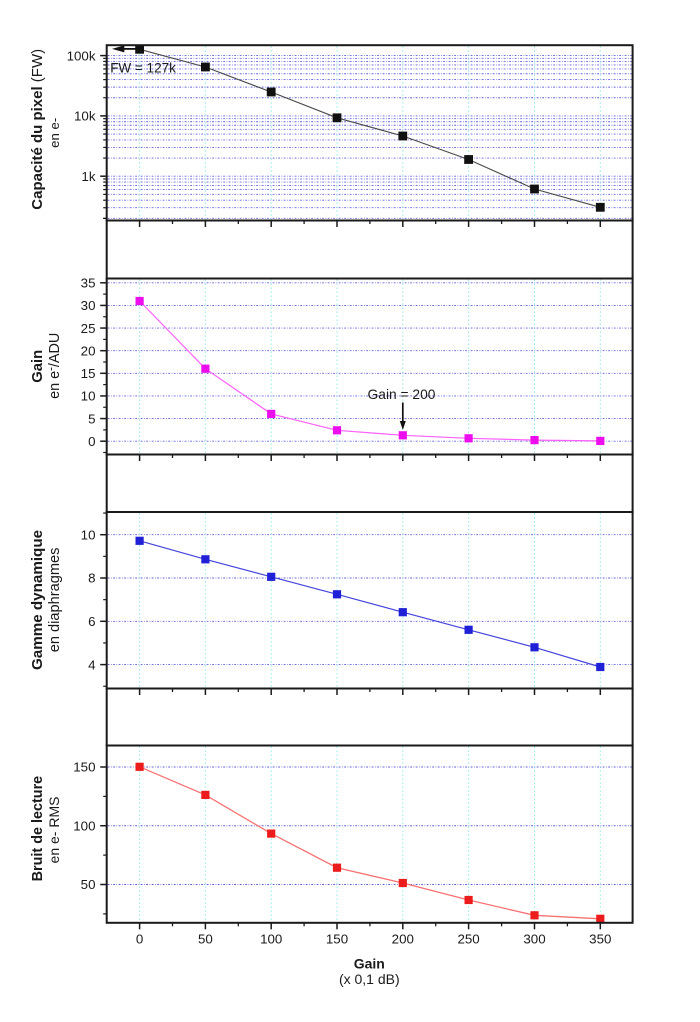 Image resolution: width=700 pixels, height=1022 pixels. Describe the element at coordinates (37, 600) in the screenshot. I see `svg-text: Gamme dynamique` at that location.